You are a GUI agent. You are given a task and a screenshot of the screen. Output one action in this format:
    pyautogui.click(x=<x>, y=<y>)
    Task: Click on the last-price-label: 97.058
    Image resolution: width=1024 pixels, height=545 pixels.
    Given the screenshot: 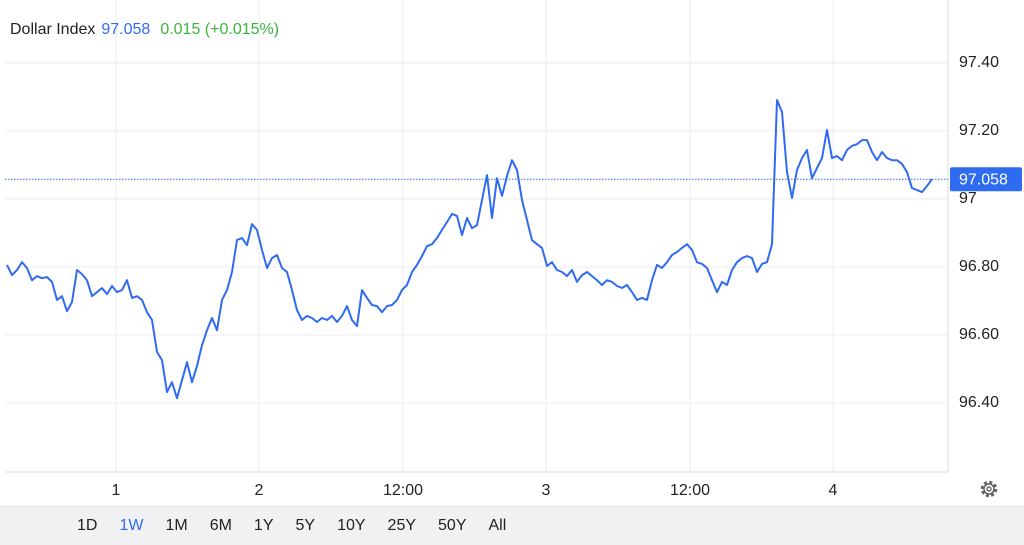 What is the action you would take?
    pyautogui.click(x=983, y=179)
    